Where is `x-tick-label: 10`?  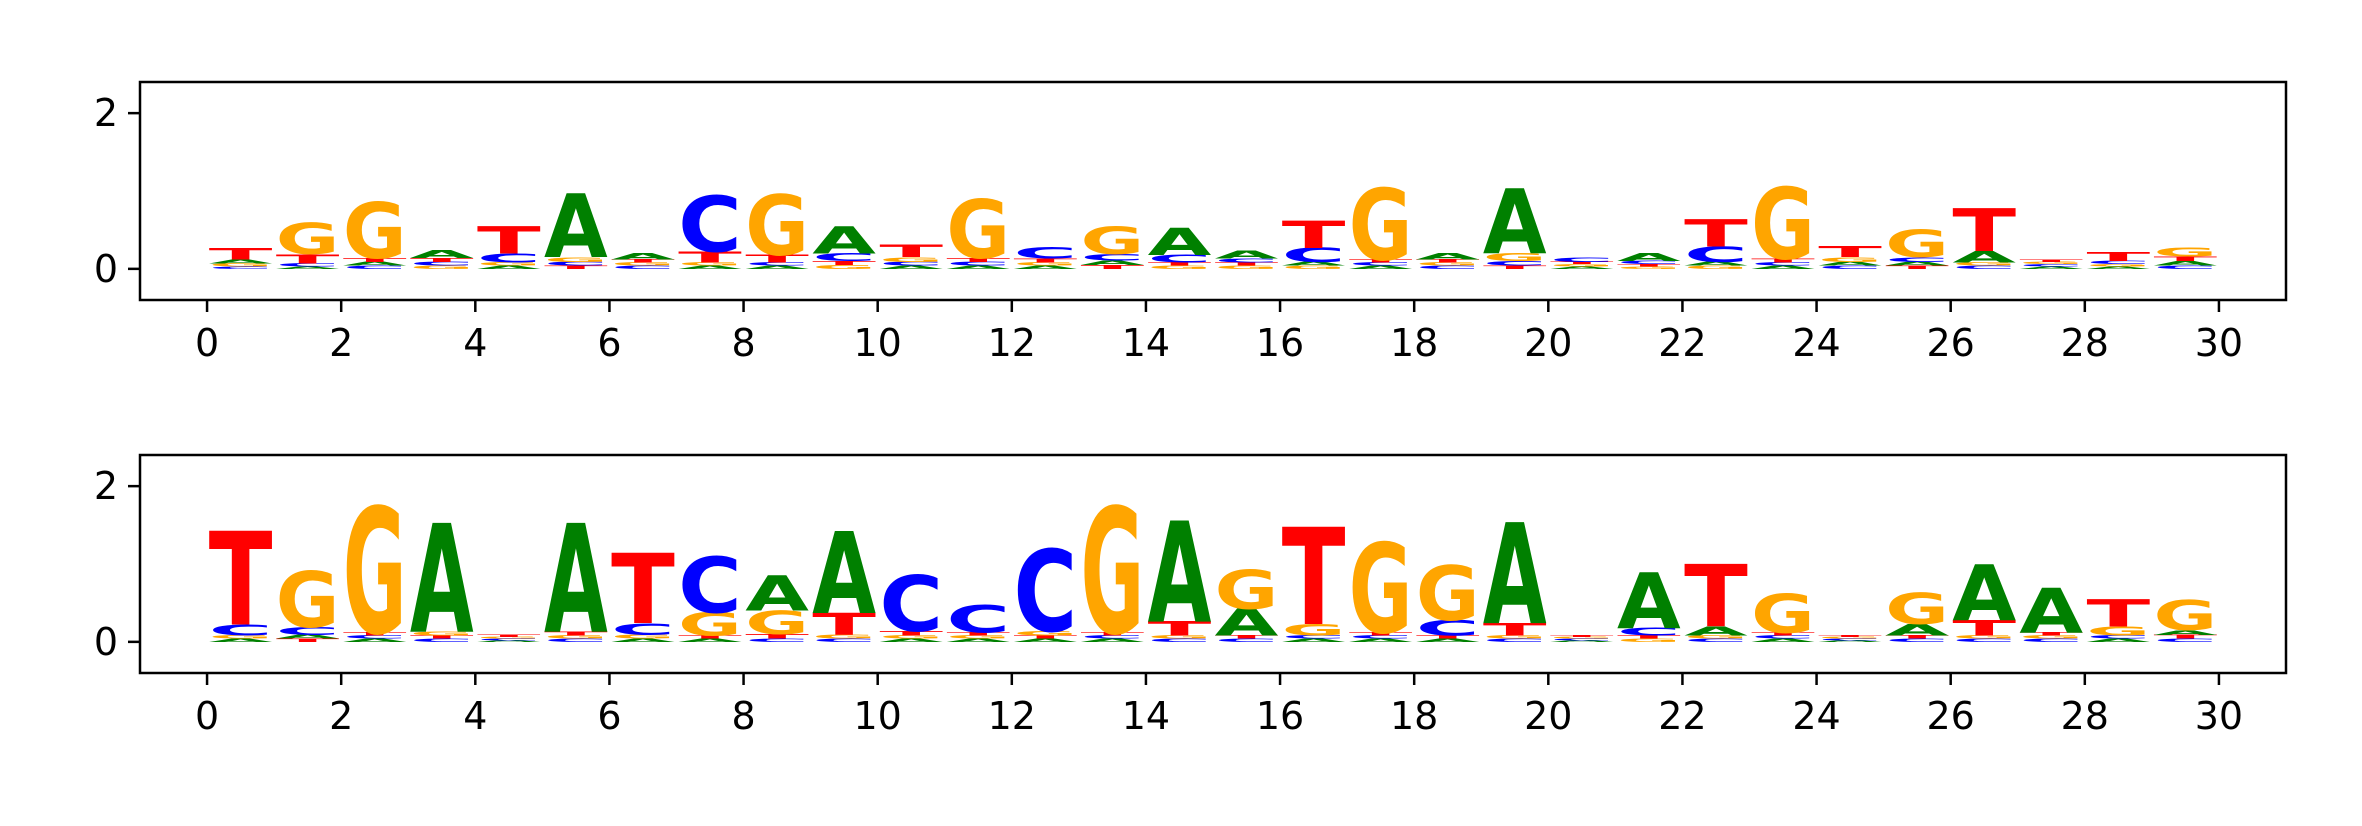 x-tick-label: 10 is located at coordinates (878, 343).